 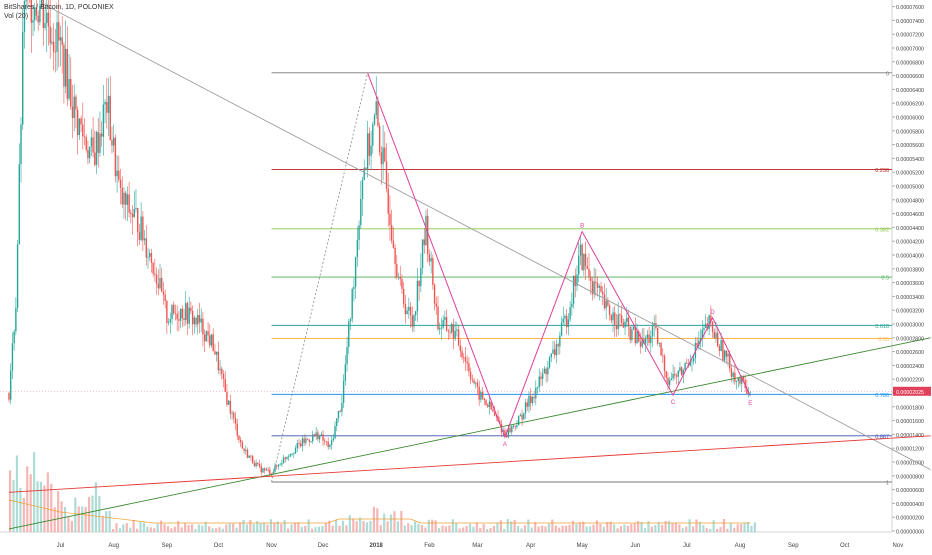 I want to click on wave-label-d: D, so click(x=712, y=313).